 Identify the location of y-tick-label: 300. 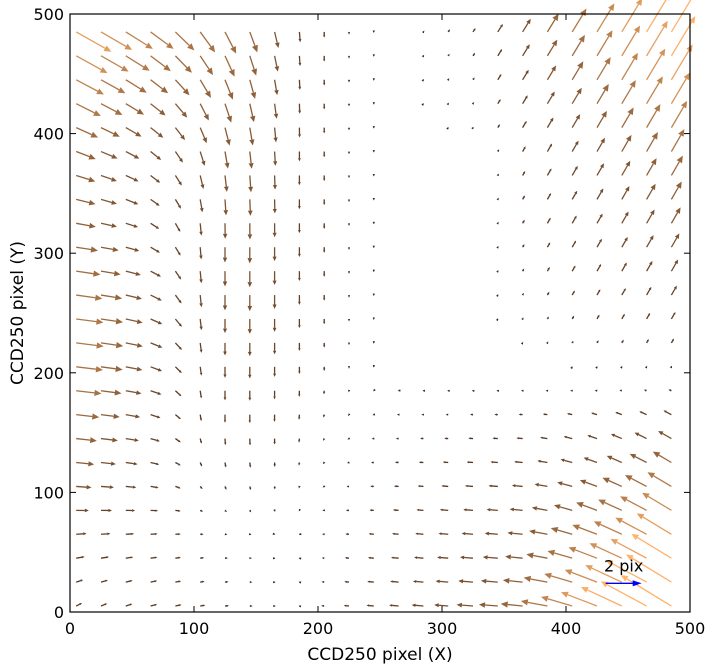
(48, 253).